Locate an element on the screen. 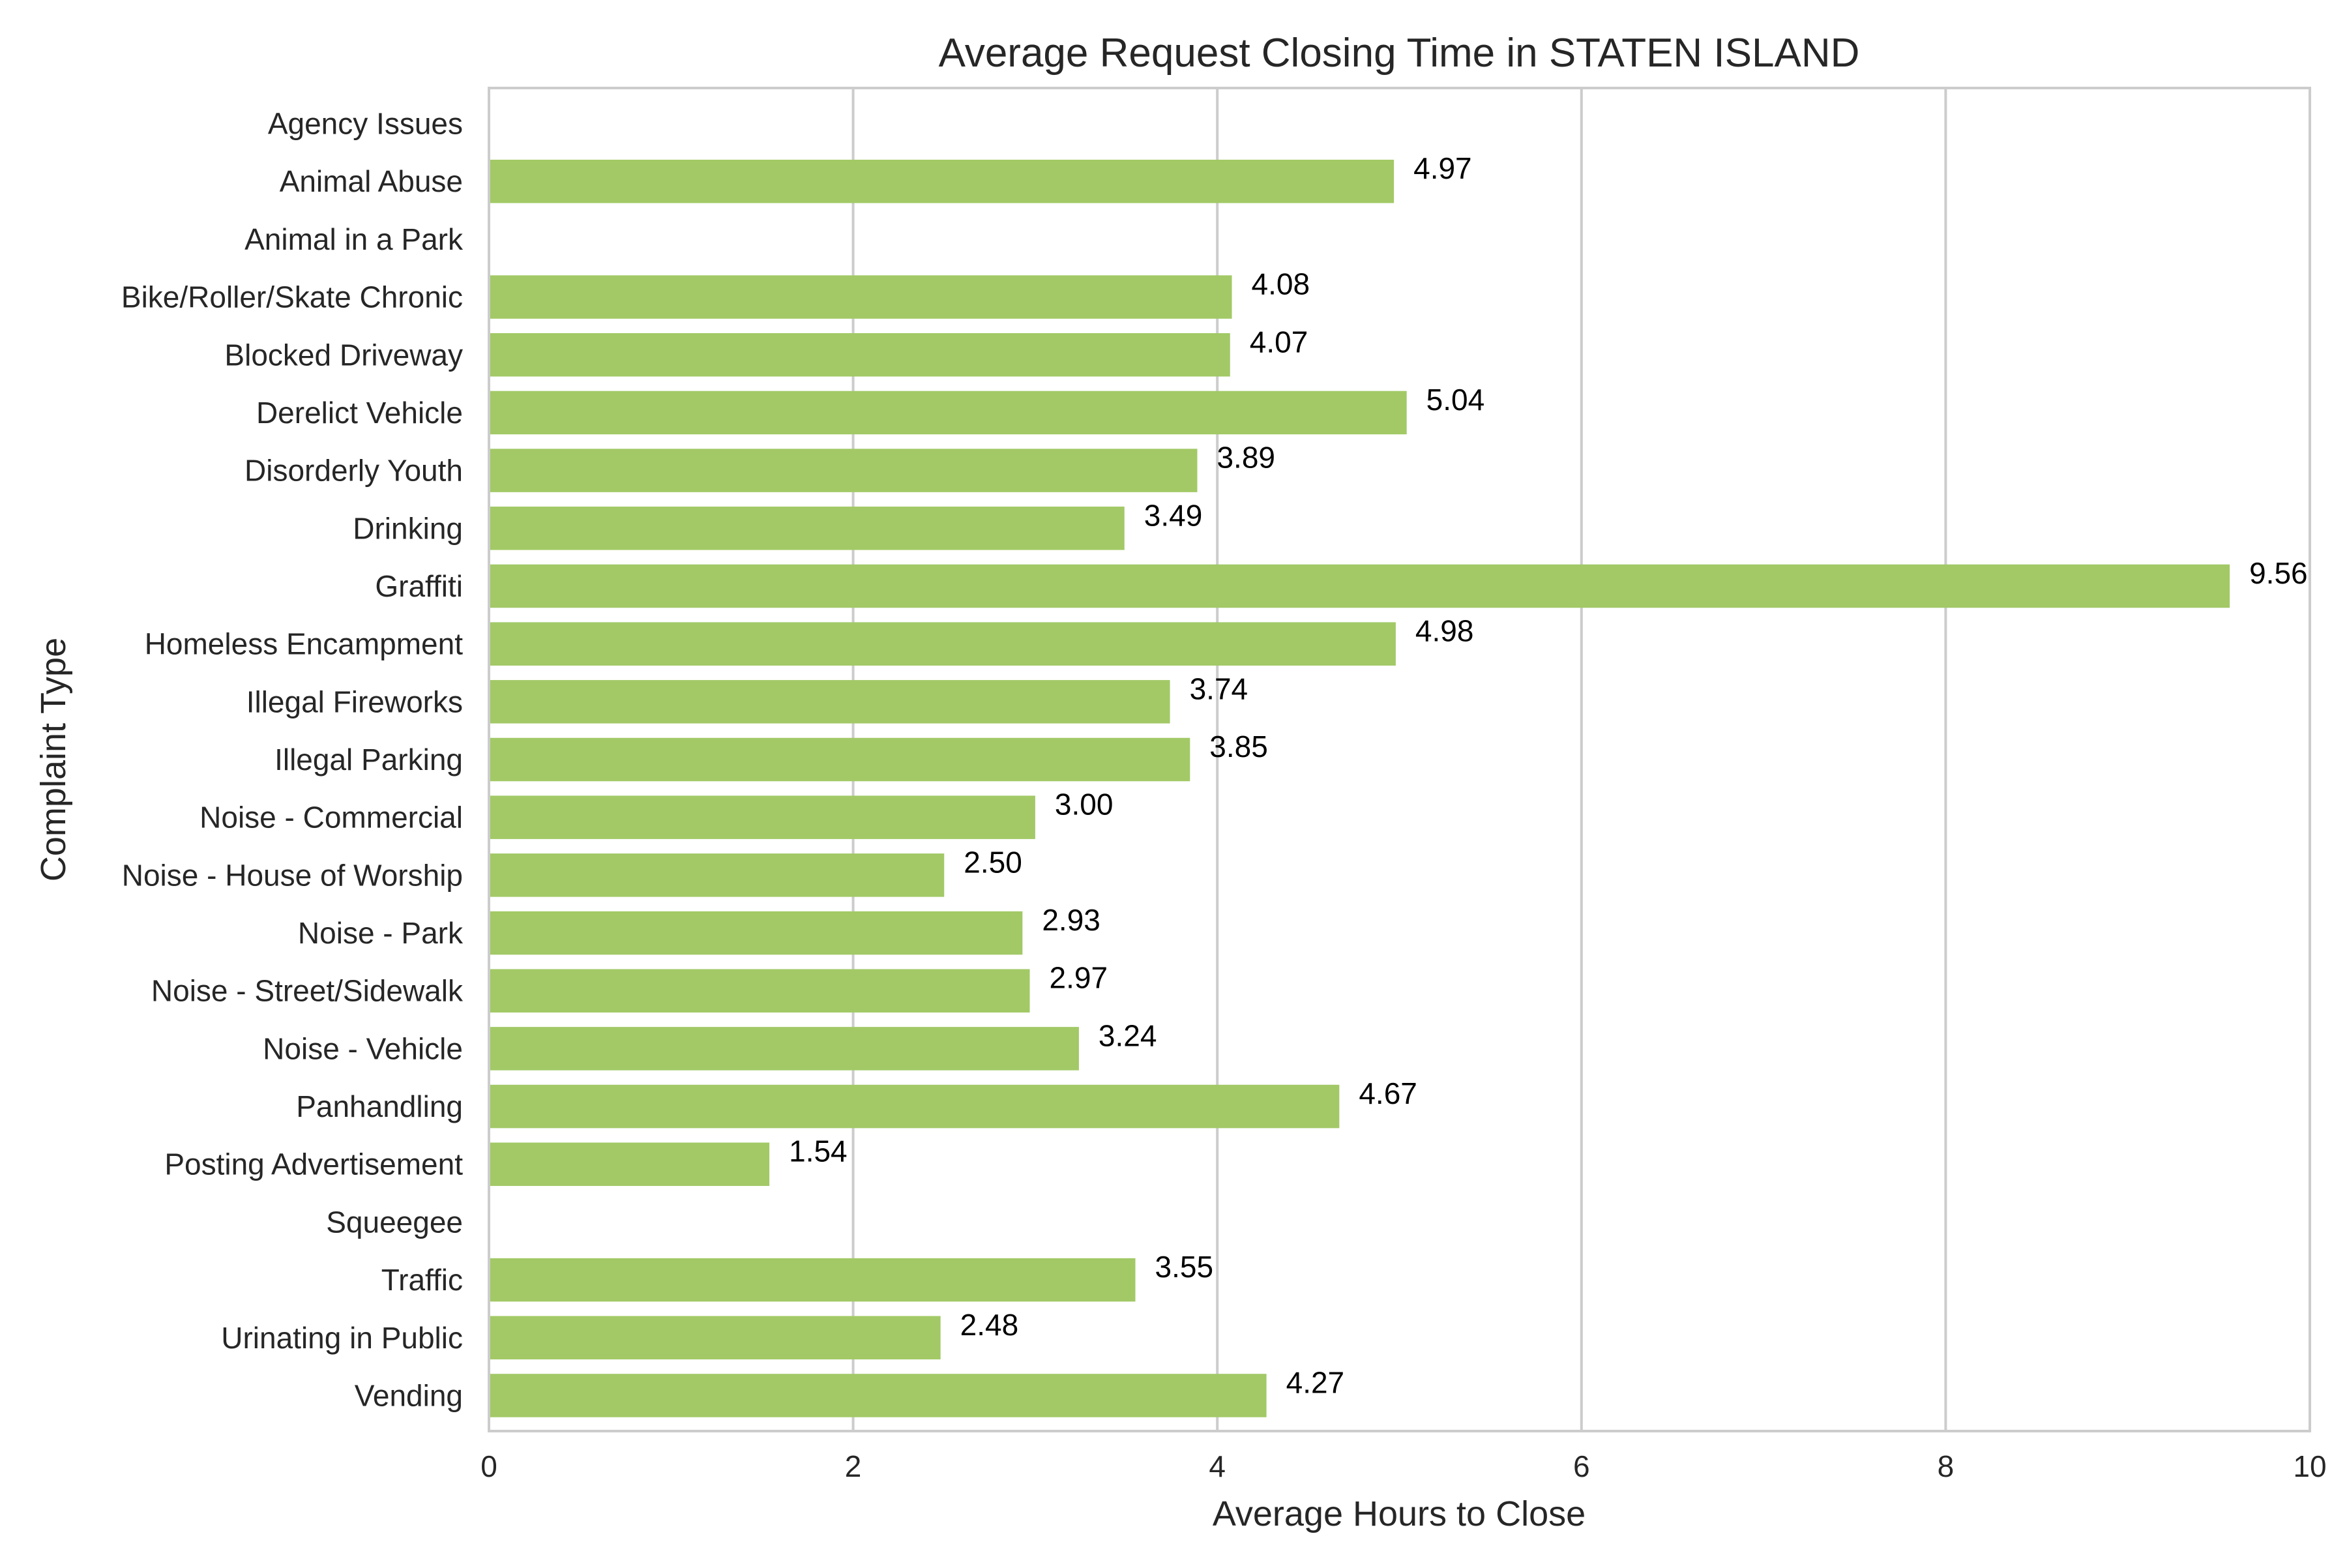 Image resolution: width=2347 pixels, height=1568 pixels. value-label-21: 2.48 is located at coordinates (989, 1325).